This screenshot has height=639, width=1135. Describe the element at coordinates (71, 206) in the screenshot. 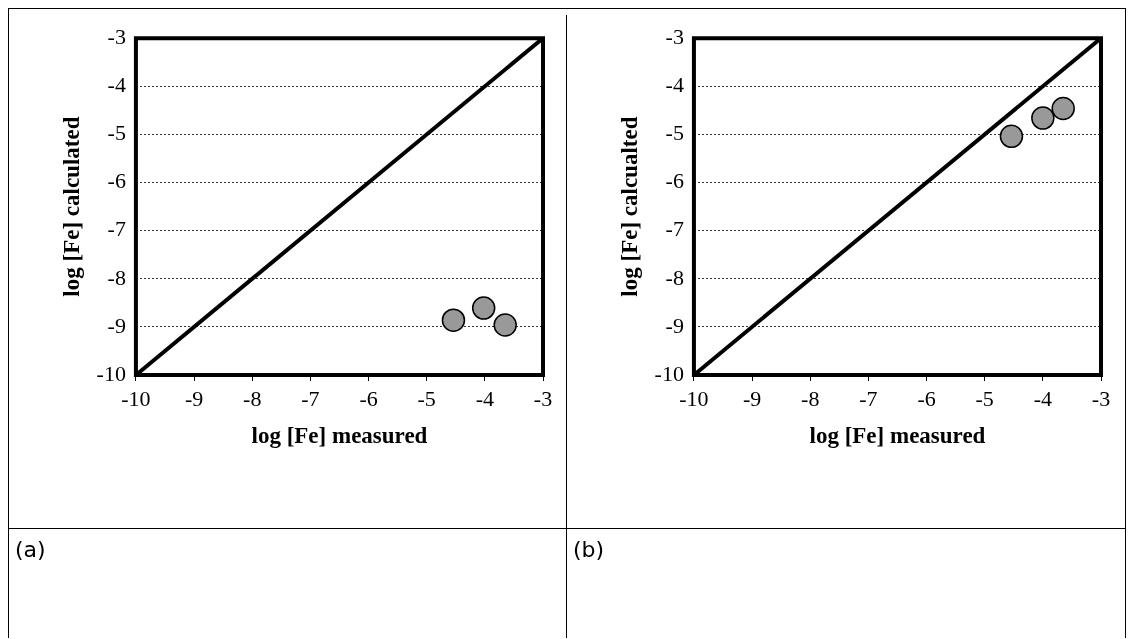

I see `y-axis-title: log [Fe] calculated` at that location.